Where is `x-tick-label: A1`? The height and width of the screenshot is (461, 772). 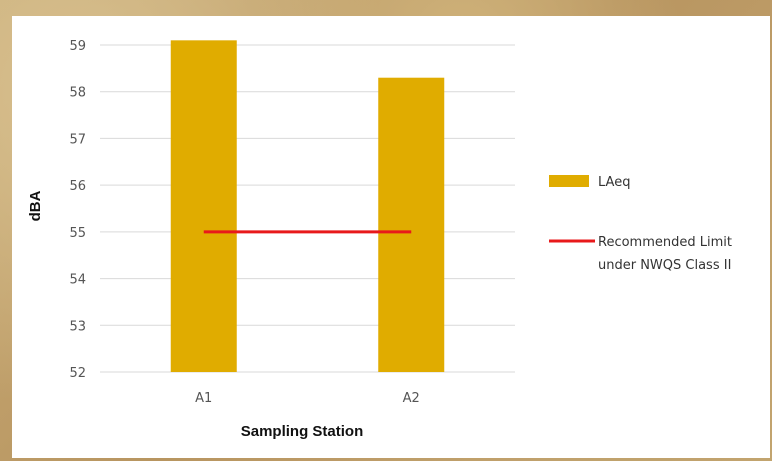
x-tick-label: A1 is located at coordinates (203, 398).